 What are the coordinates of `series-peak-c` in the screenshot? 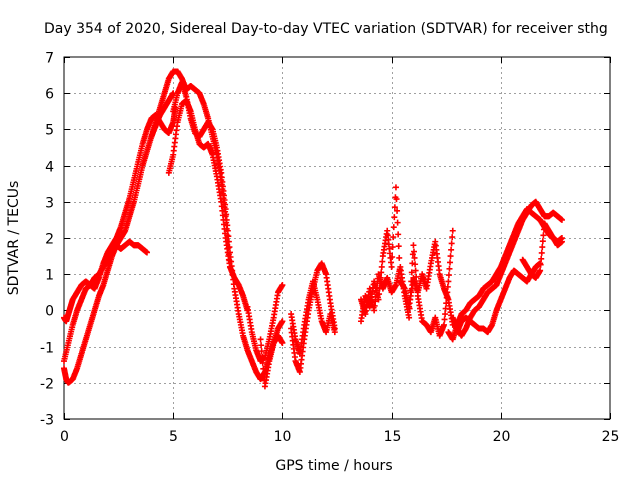 It's located at (228, 231).